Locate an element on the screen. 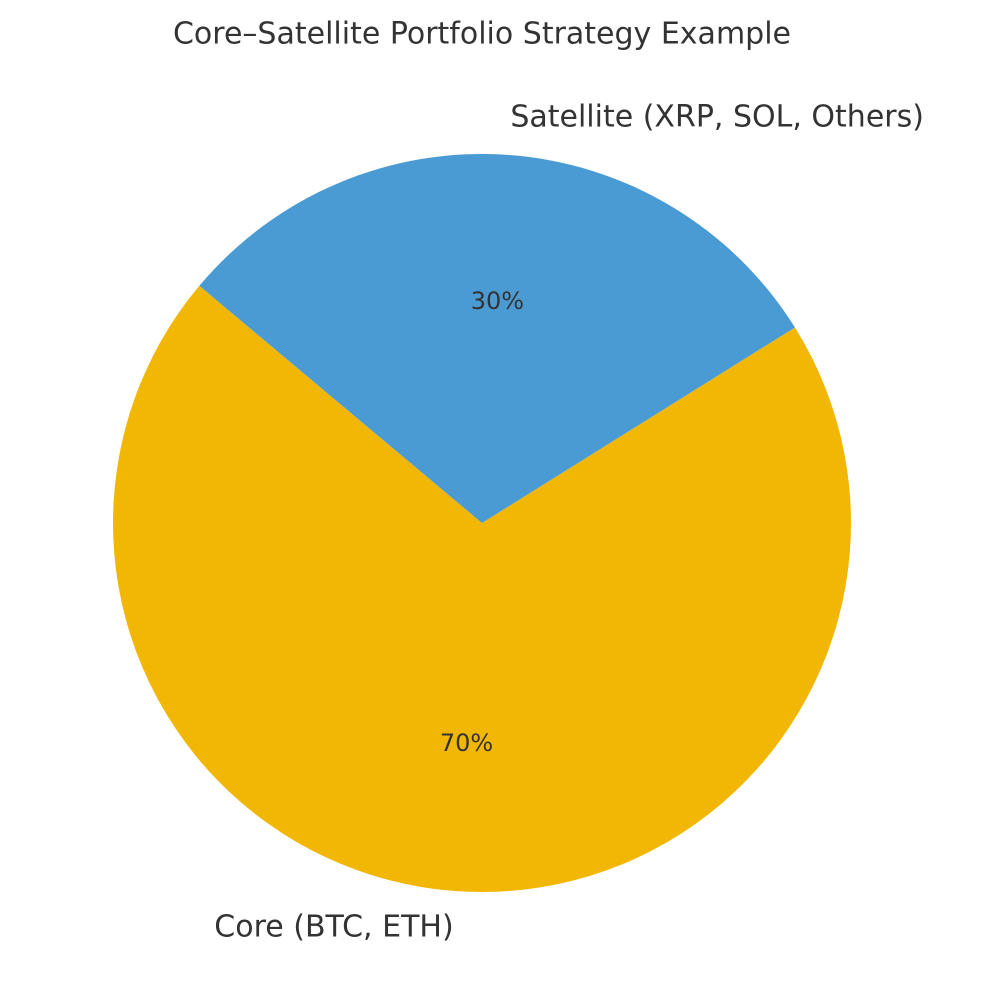 The width and height of the screenshot is (990, 1006). value-label: 70% is located at coordinates (466, 743).